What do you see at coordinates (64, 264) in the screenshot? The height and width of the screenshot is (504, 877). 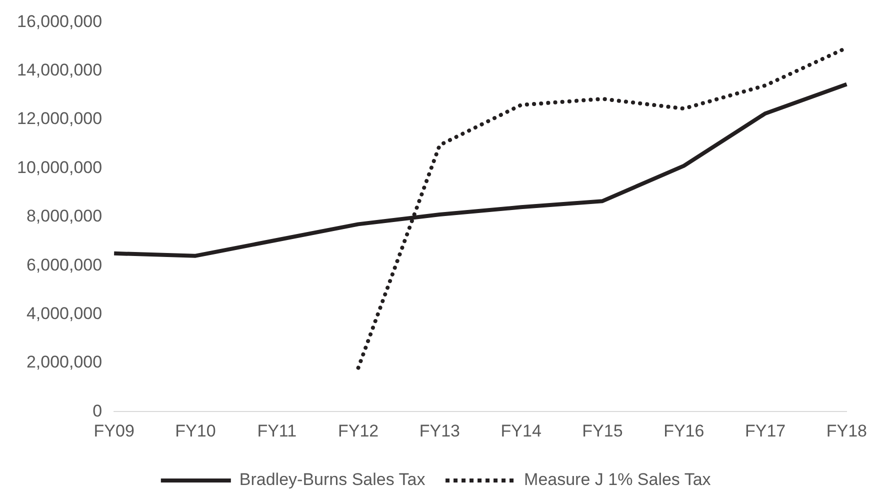 I see `y-tick-label: 6,000,000` at bounding box center [64, 264].